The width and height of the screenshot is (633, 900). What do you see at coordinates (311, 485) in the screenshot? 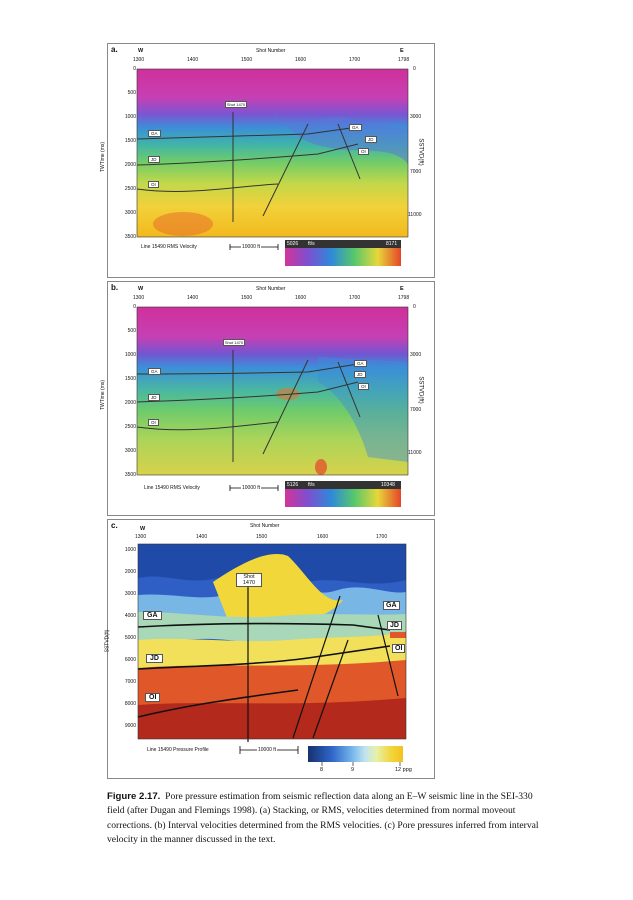
I see `colorbar-unit-label: ft/s` at bounding box center [311, 485].